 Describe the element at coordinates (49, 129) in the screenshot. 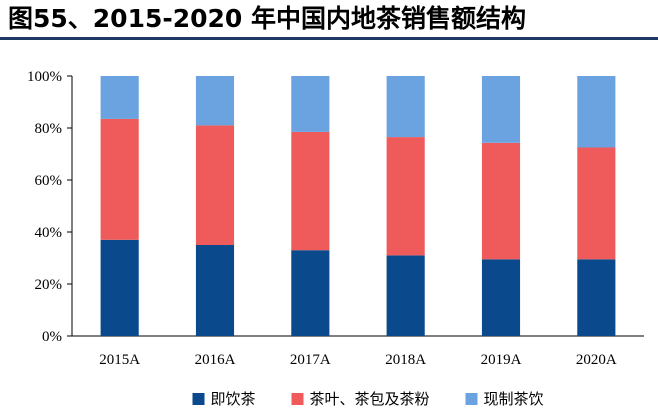

I see `y-tick-label: 80%` at that location.